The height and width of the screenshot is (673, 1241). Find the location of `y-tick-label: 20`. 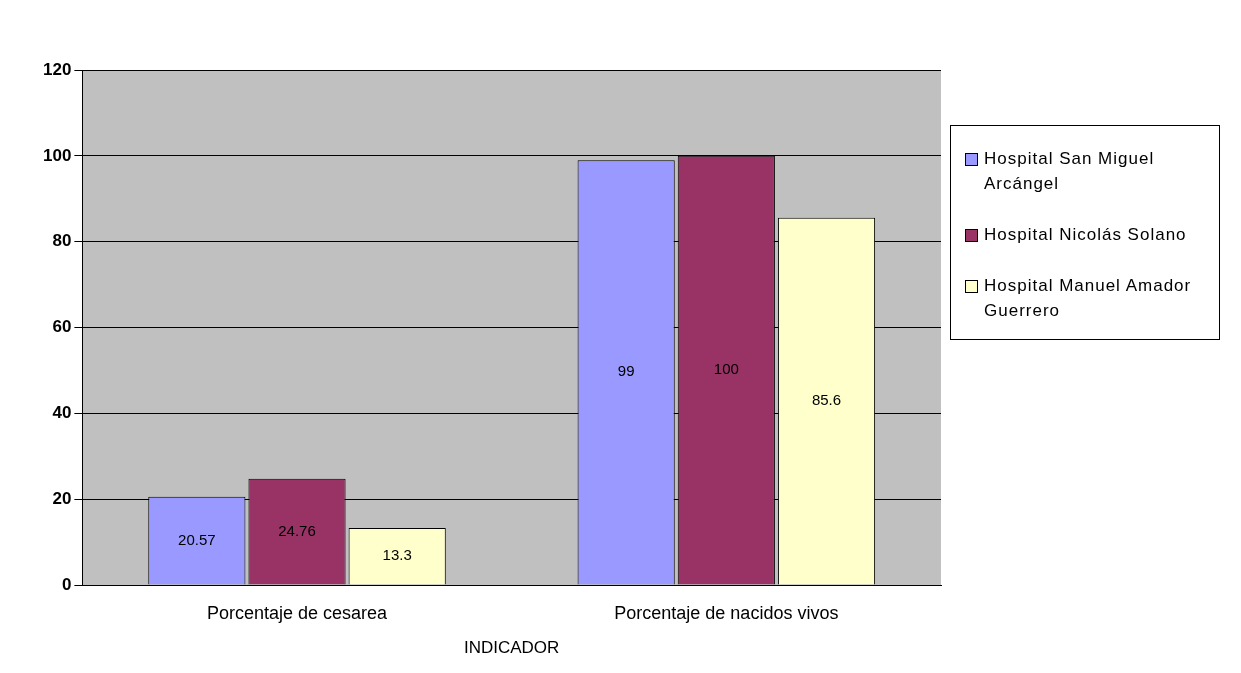

y-tick-label: 20 is located at coordinates (62, 498).